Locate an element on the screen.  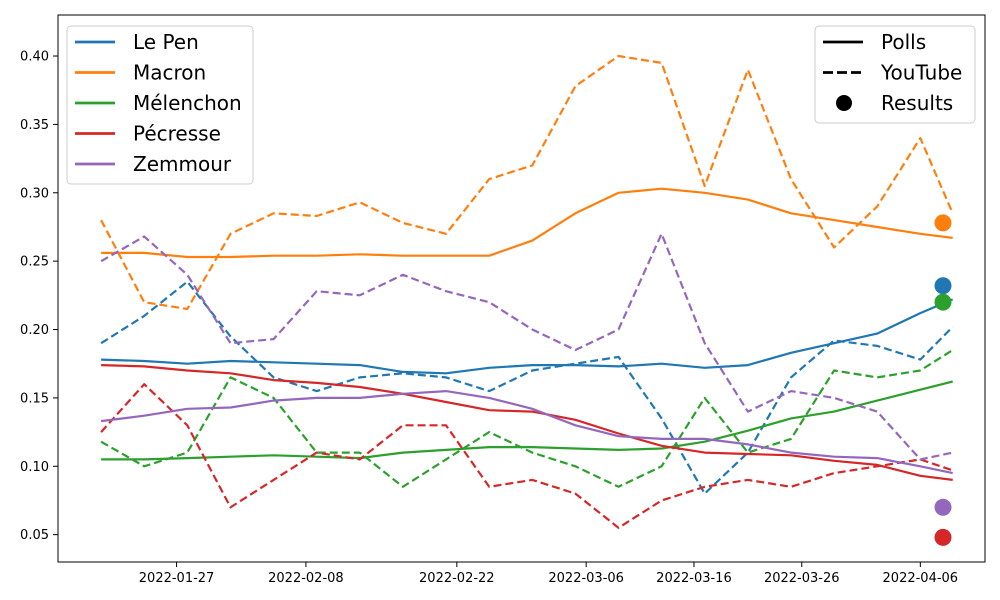
result-dot-le-pen is located at coordinates (943, 286).